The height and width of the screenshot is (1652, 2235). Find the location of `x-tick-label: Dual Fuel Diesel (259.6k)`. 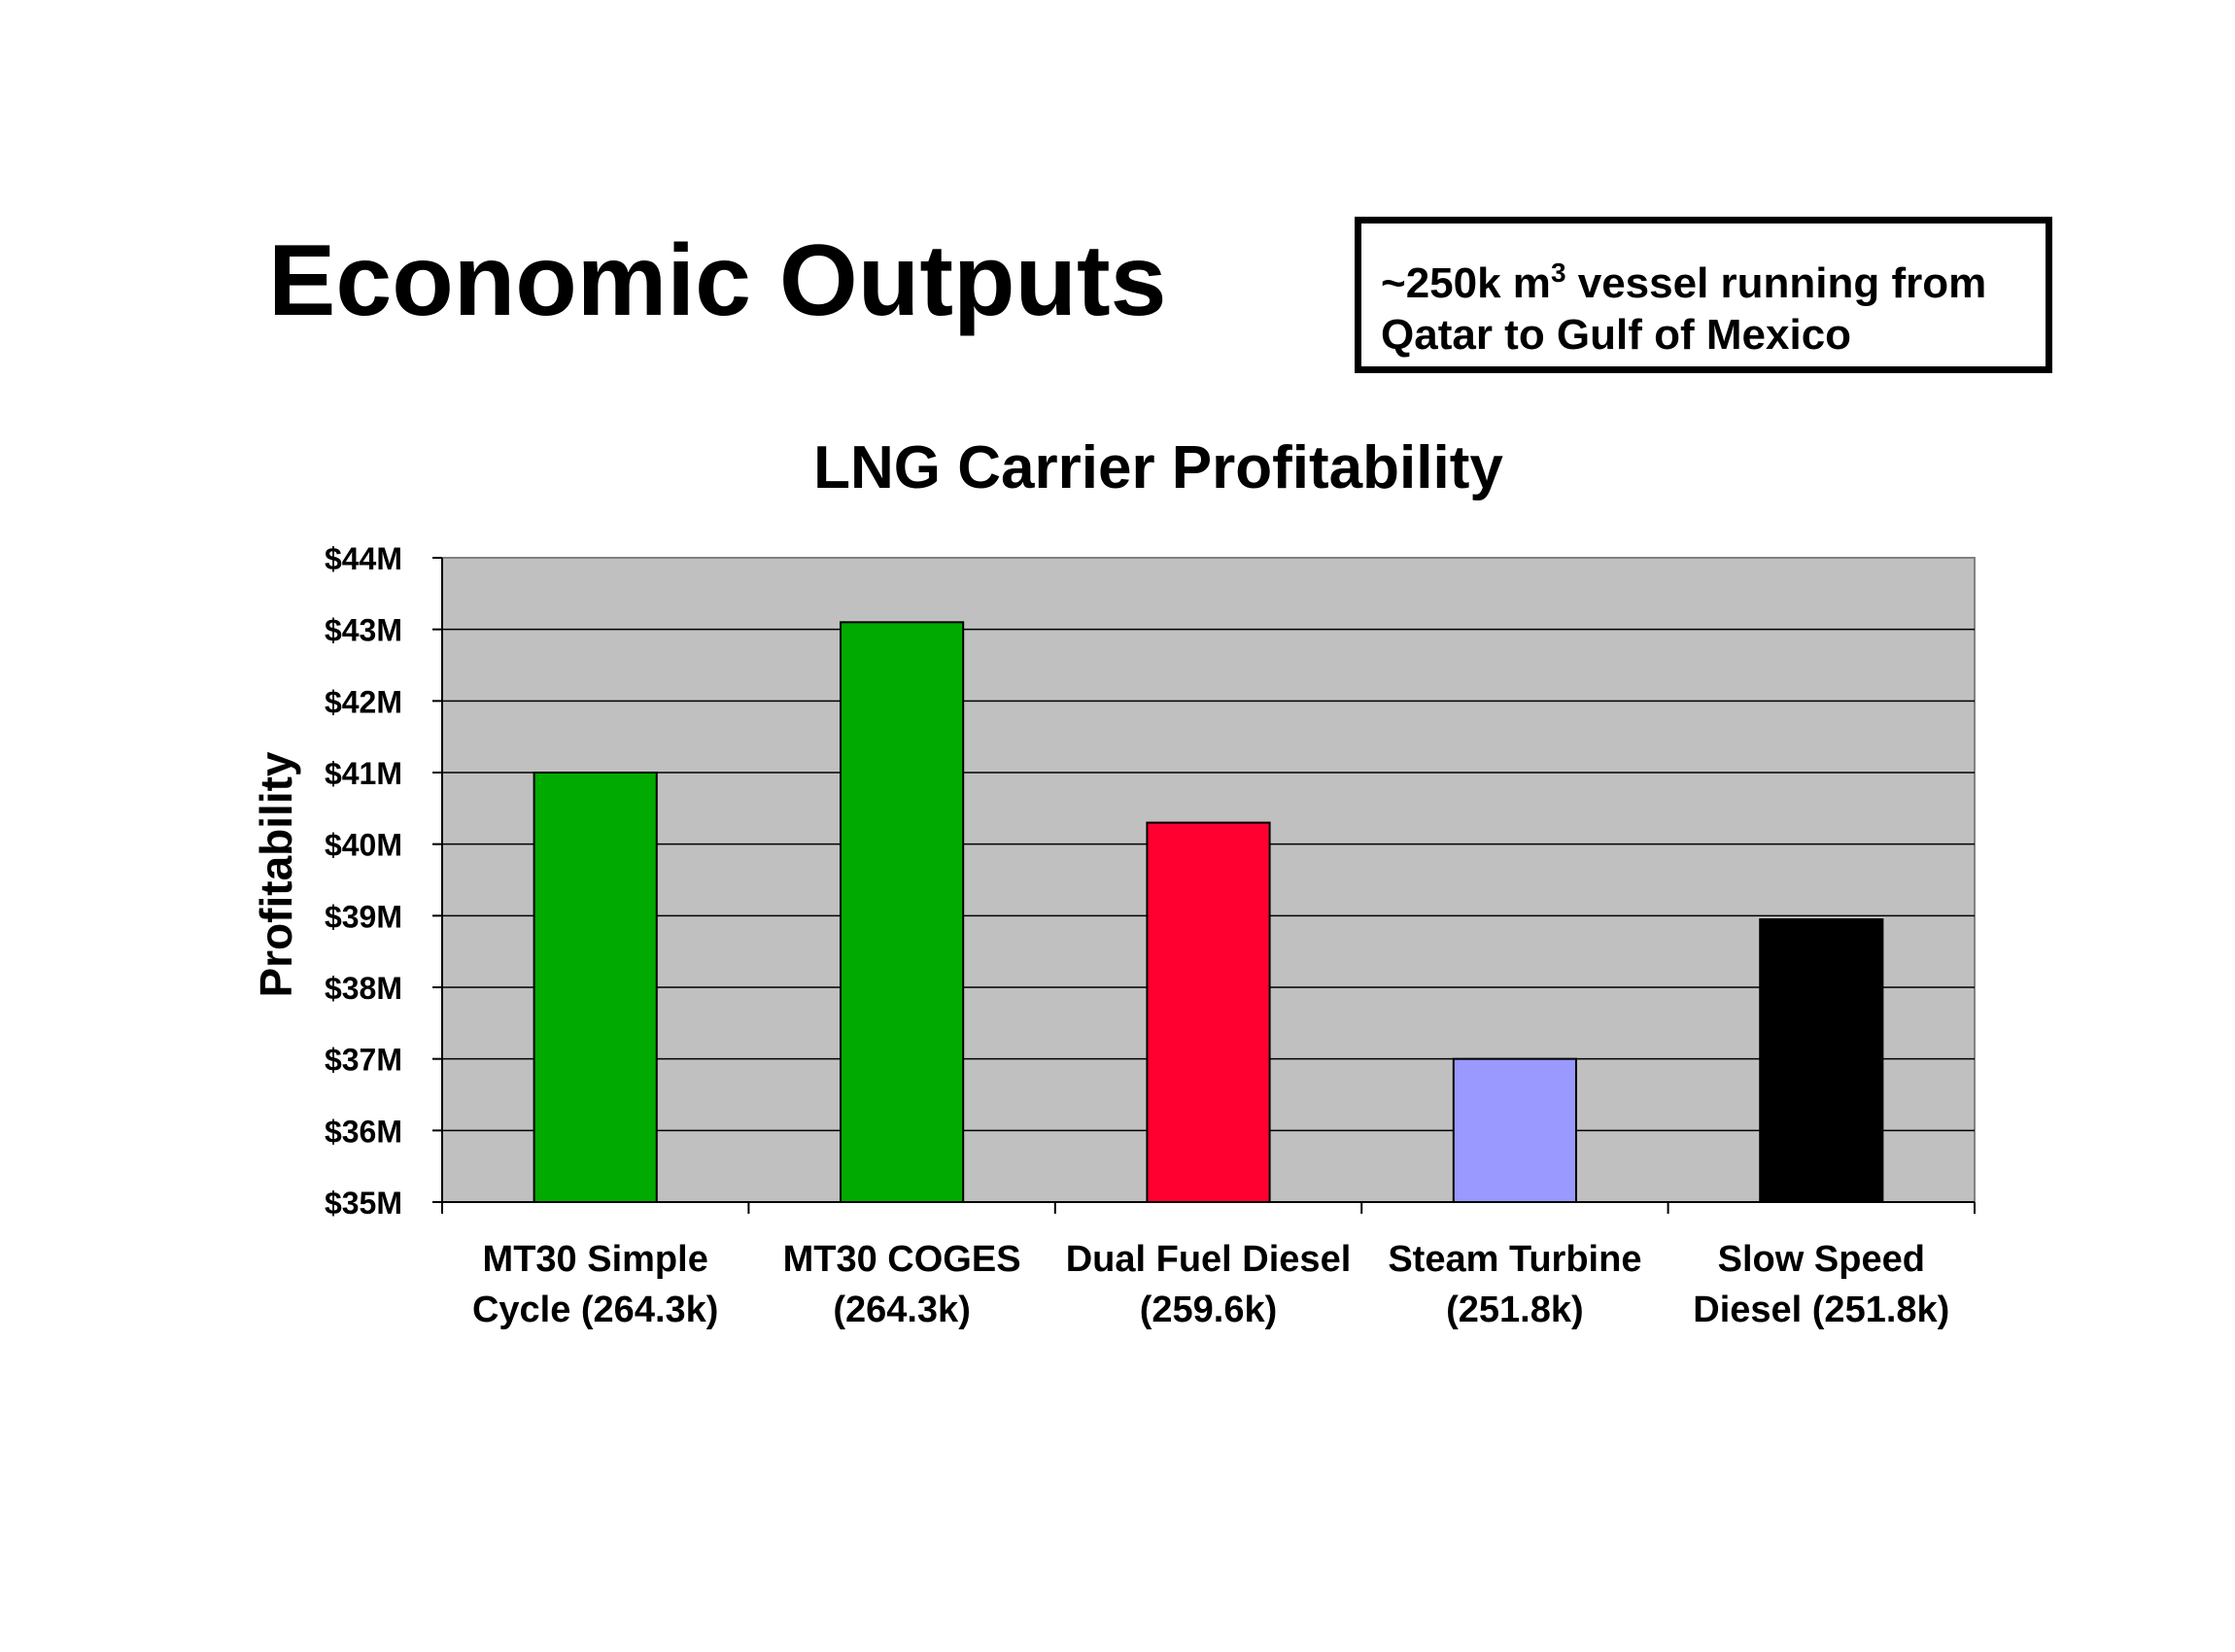

x-tick-label: Dual Fuel Diesel (259.6k) is located at coordinates (1209, 1284).